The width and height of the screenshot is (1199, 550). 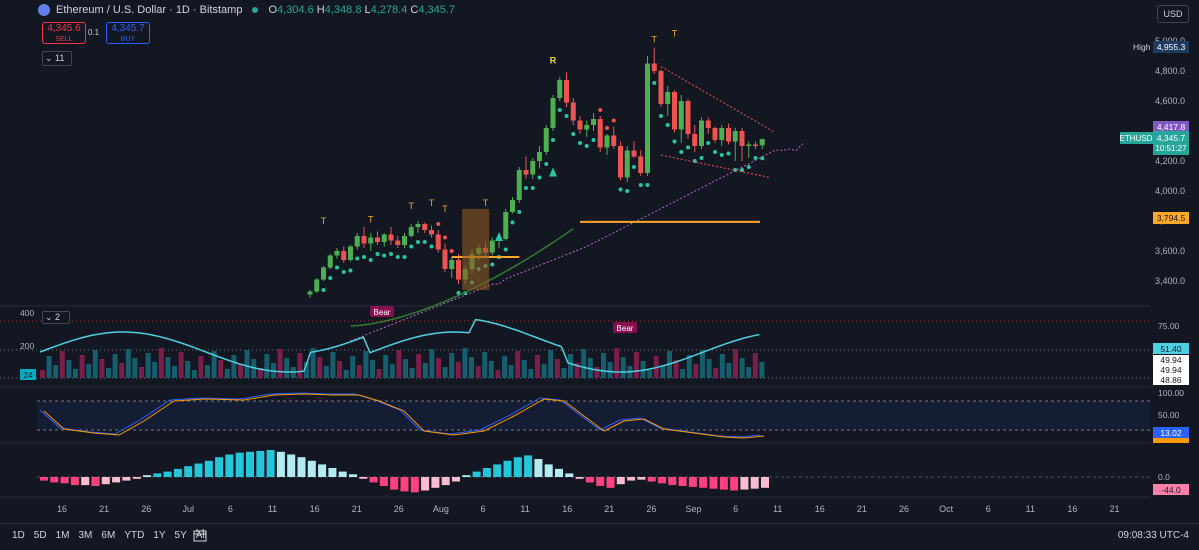 What do you see at coordinates (295, 10) in the screenshot?
I see `open-value: 4,304.6` at bounding box center [295, 10].